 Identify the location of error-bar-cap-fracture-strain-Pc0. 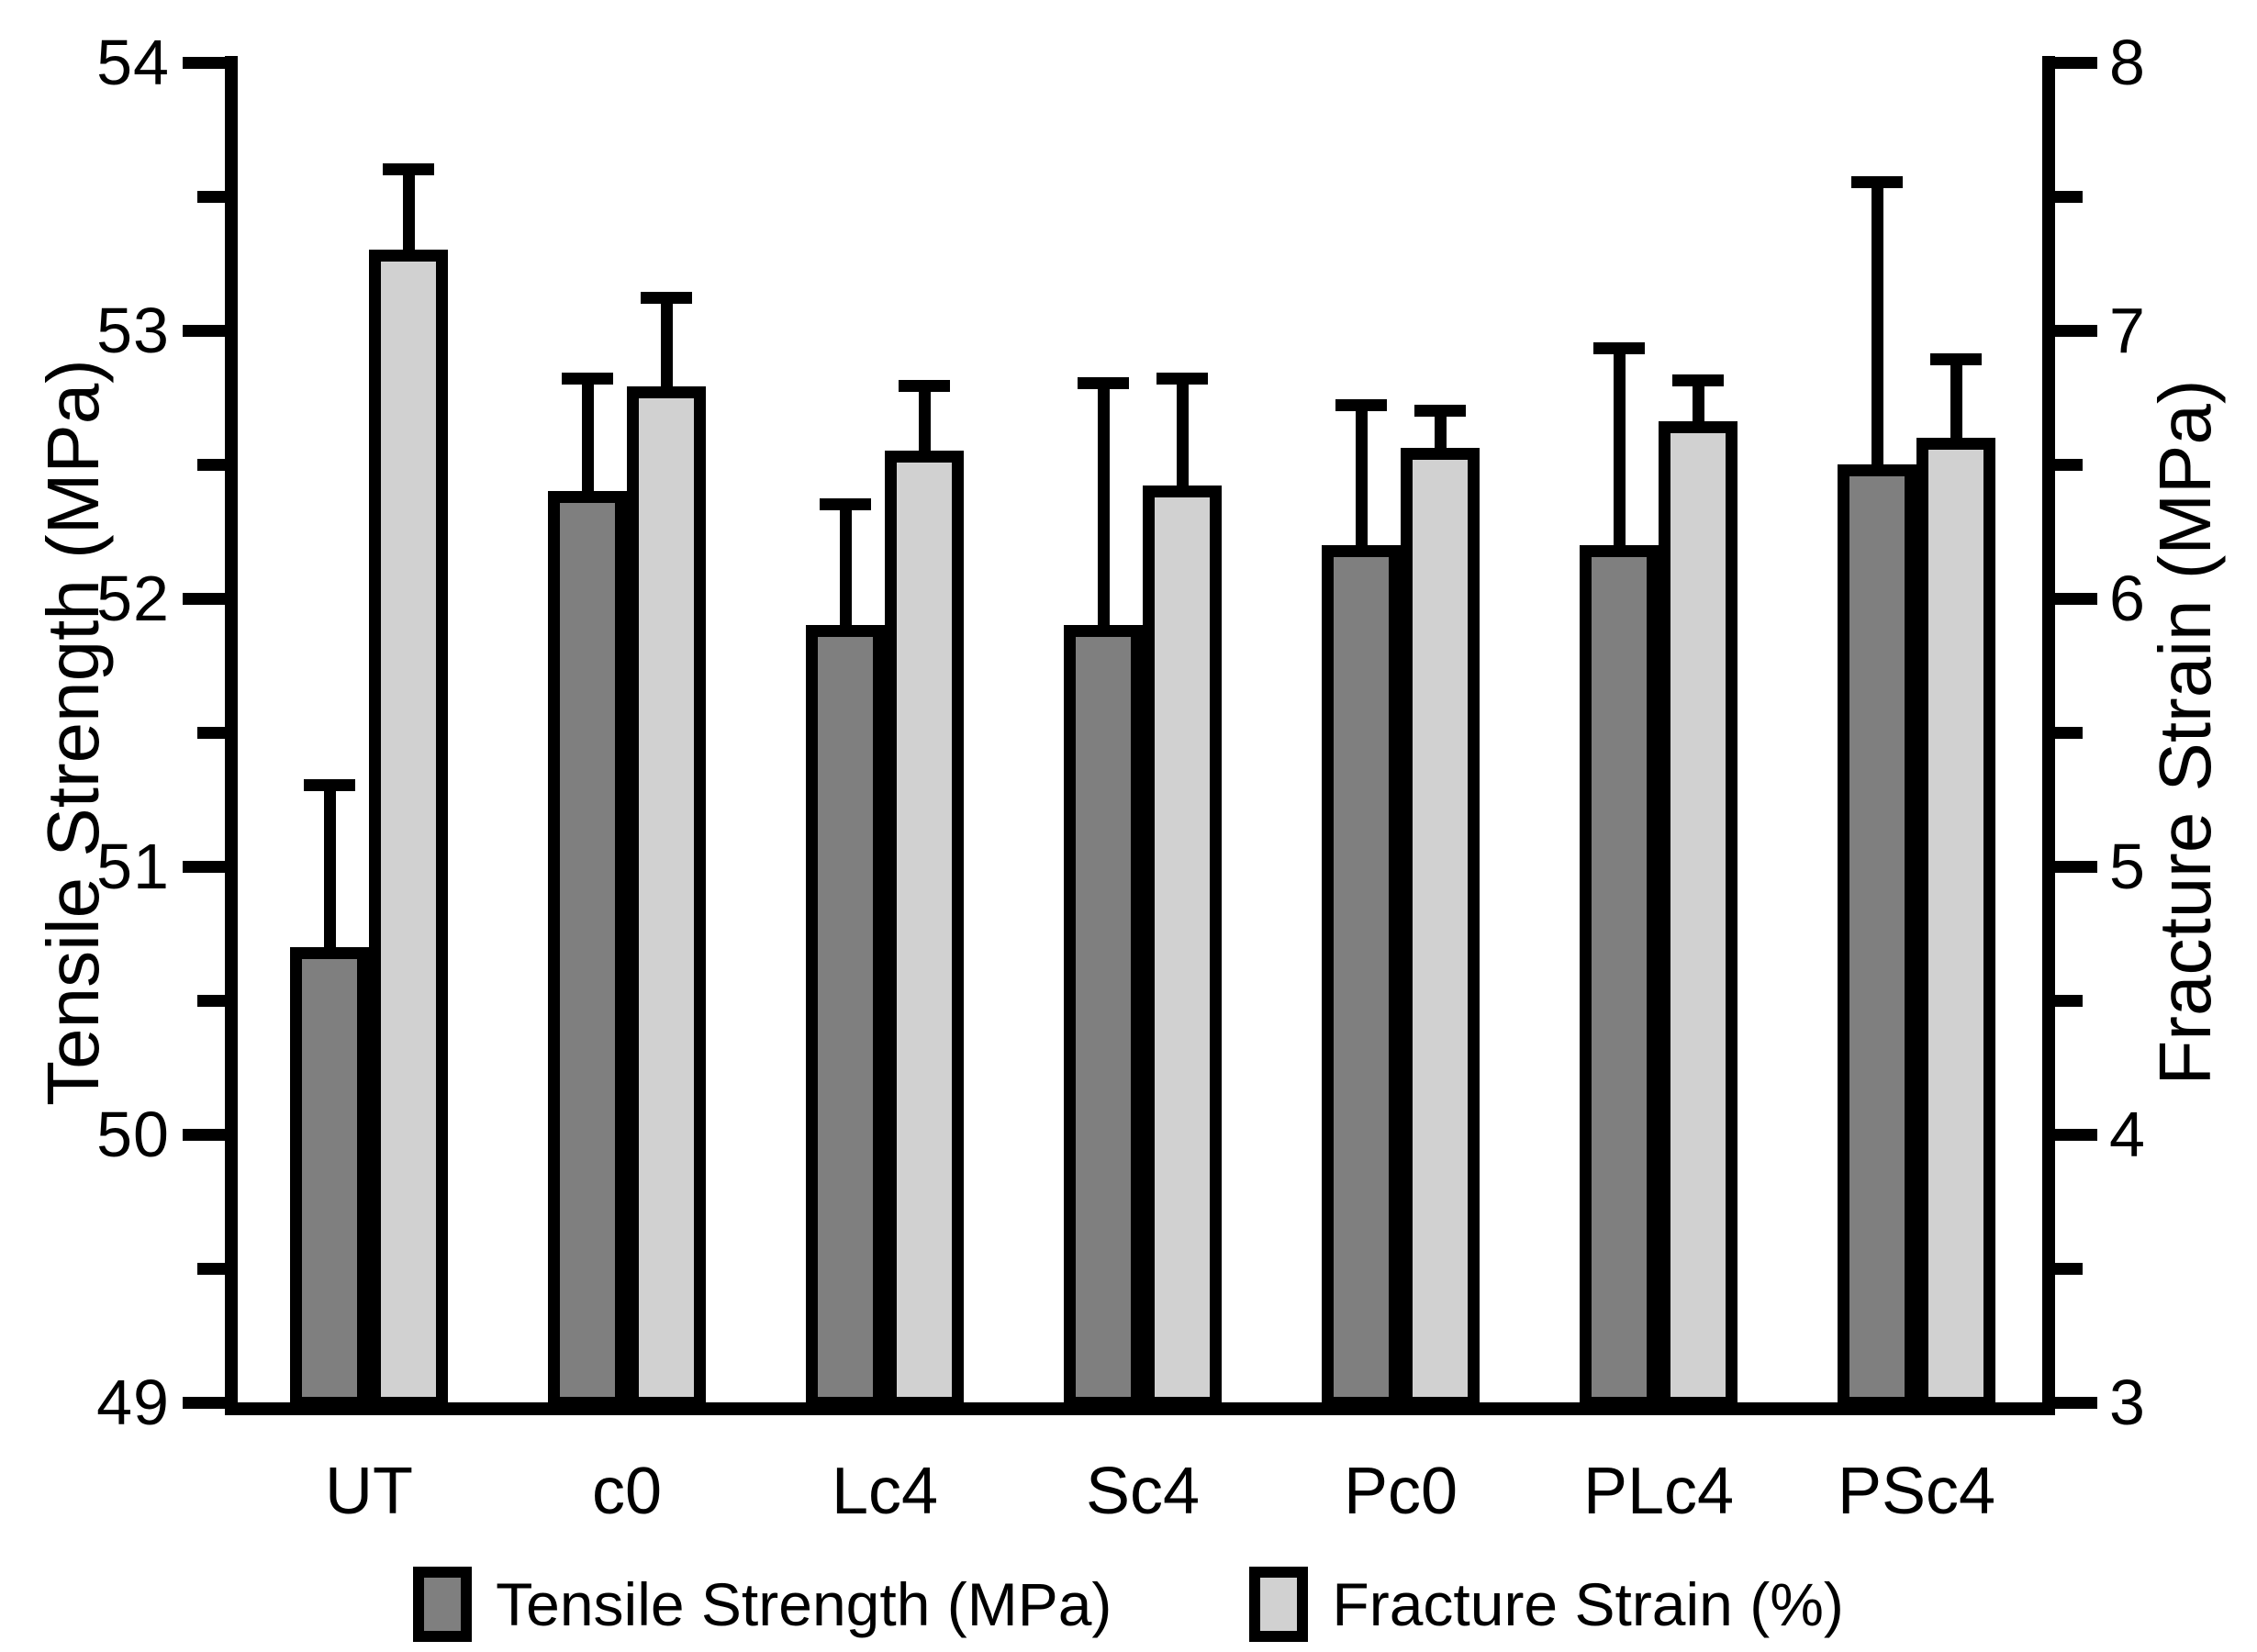
(1440, 411).